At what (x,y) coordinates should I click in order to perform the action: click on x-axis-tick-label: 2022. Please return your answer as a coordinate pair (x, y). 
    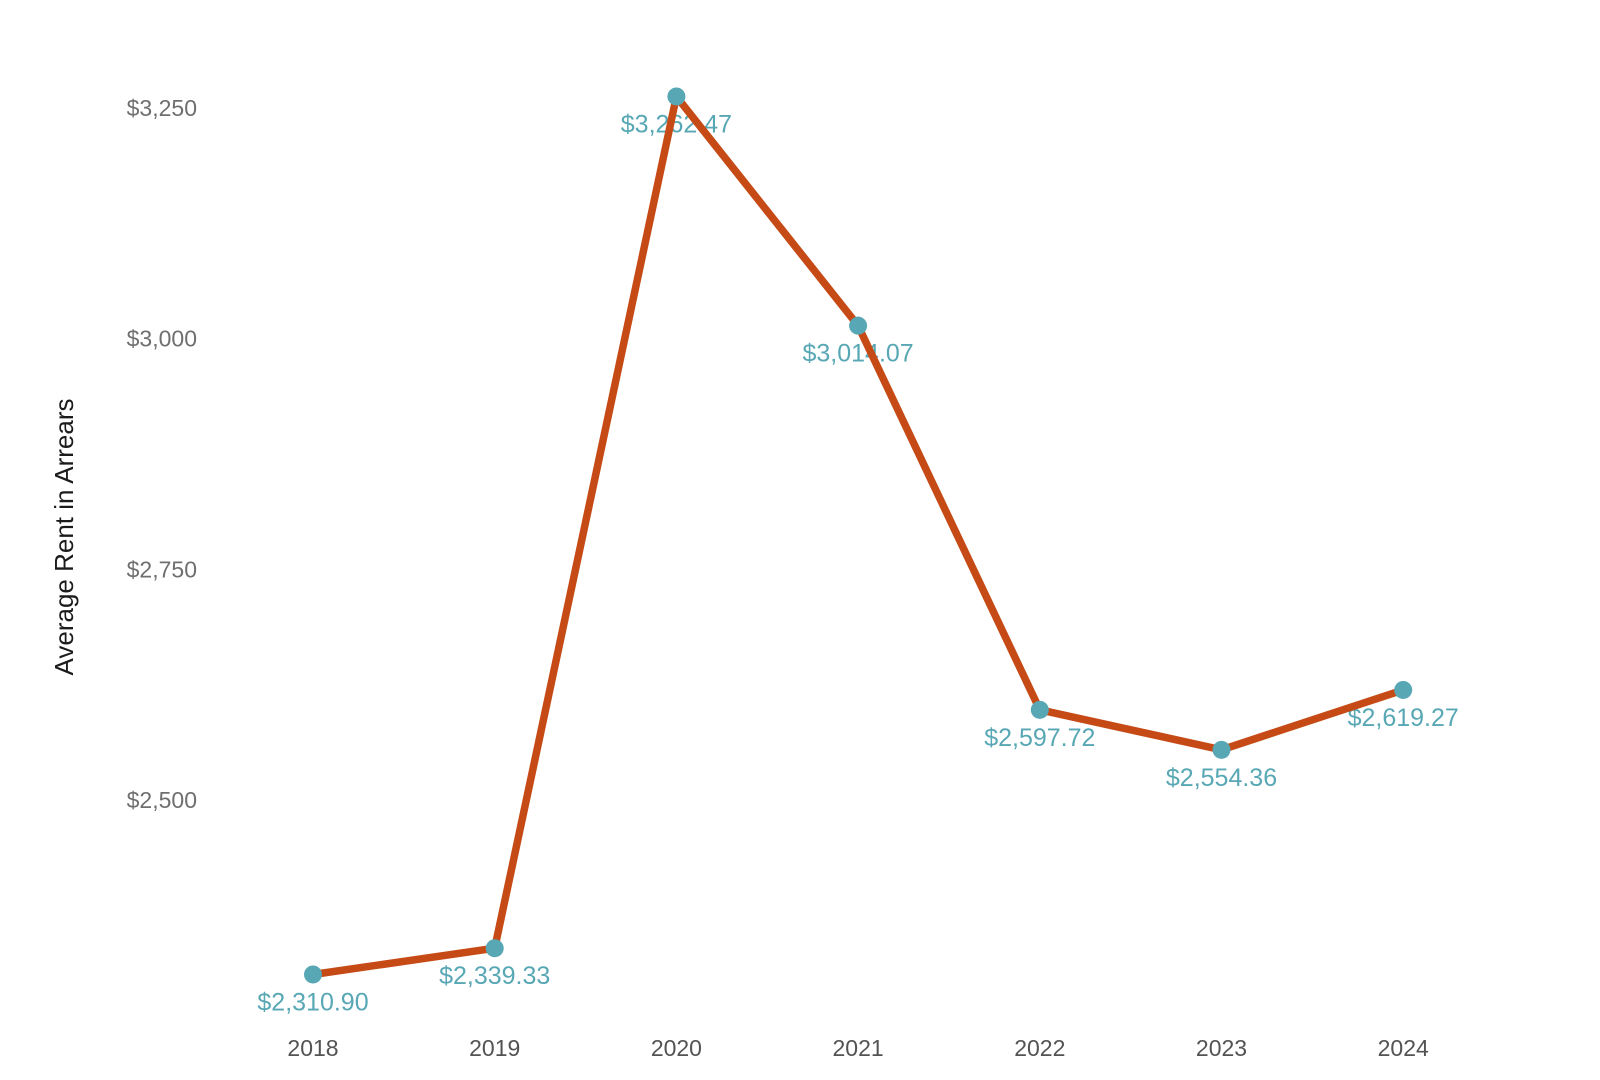
    Looking at the image, I should click on (1039, 1048).